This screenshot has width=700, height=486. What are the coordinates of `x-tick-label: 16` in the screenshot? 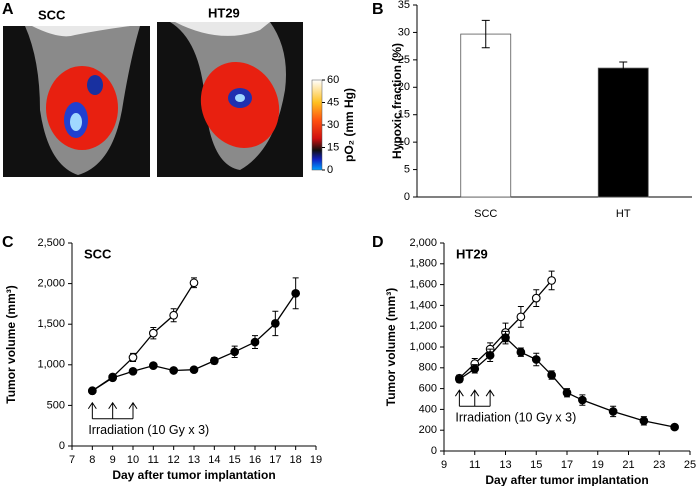 It's located at (255, 460).